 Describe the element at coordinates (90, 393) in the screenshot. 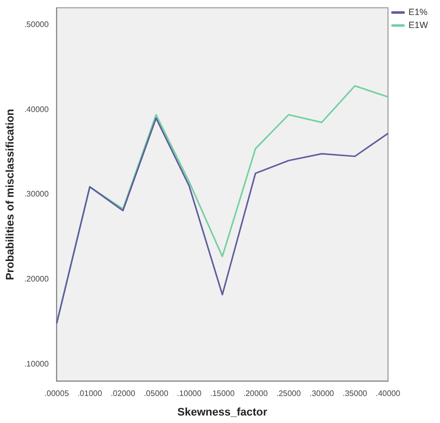

I see `x-tick-label: .01000` at that location.